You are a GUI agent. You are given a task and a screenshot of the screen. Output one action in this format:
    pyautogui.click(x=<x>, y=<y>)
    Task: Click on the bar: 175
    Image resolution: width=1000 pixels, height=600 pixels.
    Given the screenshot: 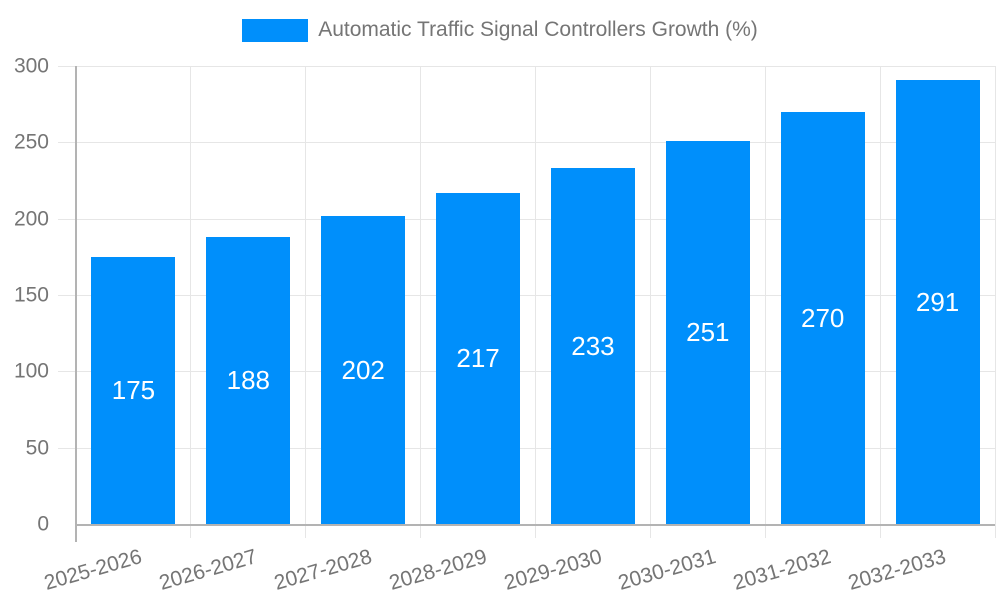 What is the action you would take?
    pyautogui.click(x=133, y=390)
    